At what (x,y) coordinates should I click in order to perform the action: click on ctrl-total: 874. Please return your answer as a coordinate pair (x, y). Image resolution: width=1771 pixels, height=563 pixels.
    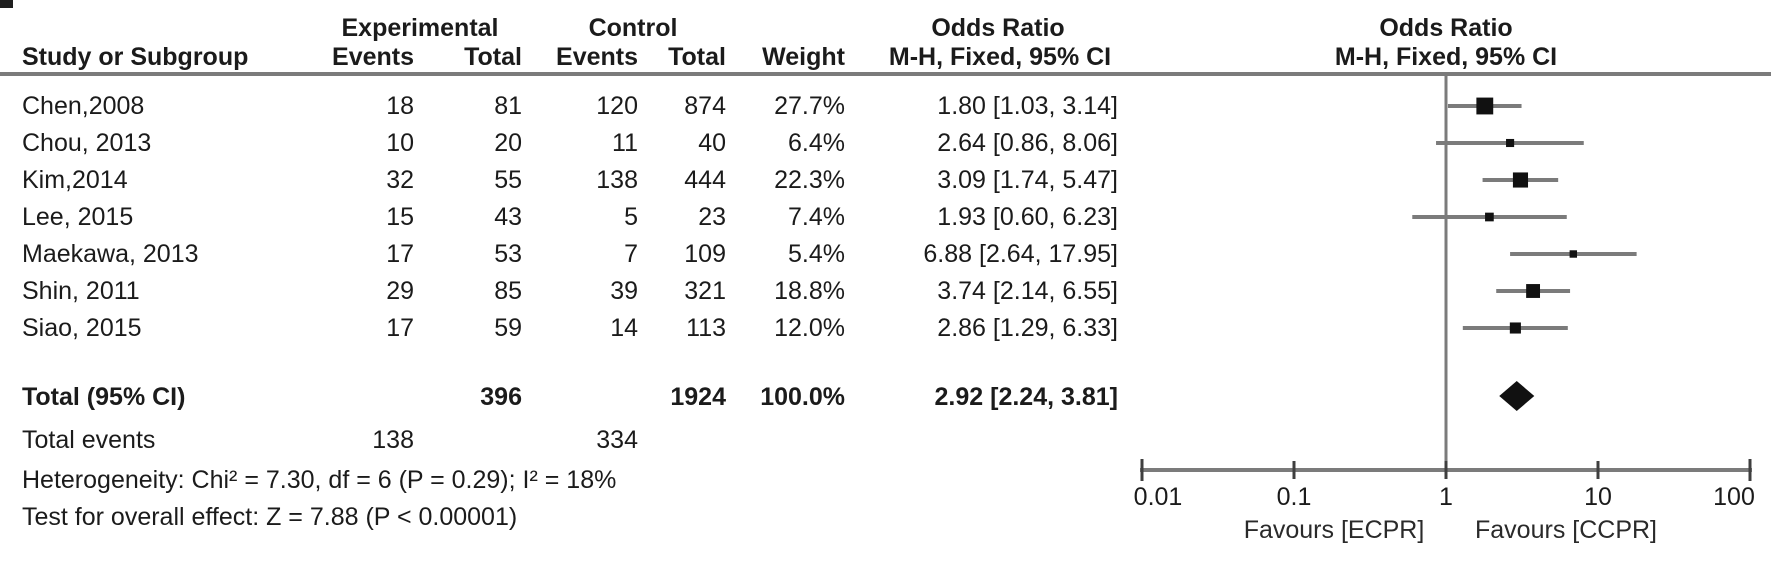
    Looking at the image, I should click on (705, 106).